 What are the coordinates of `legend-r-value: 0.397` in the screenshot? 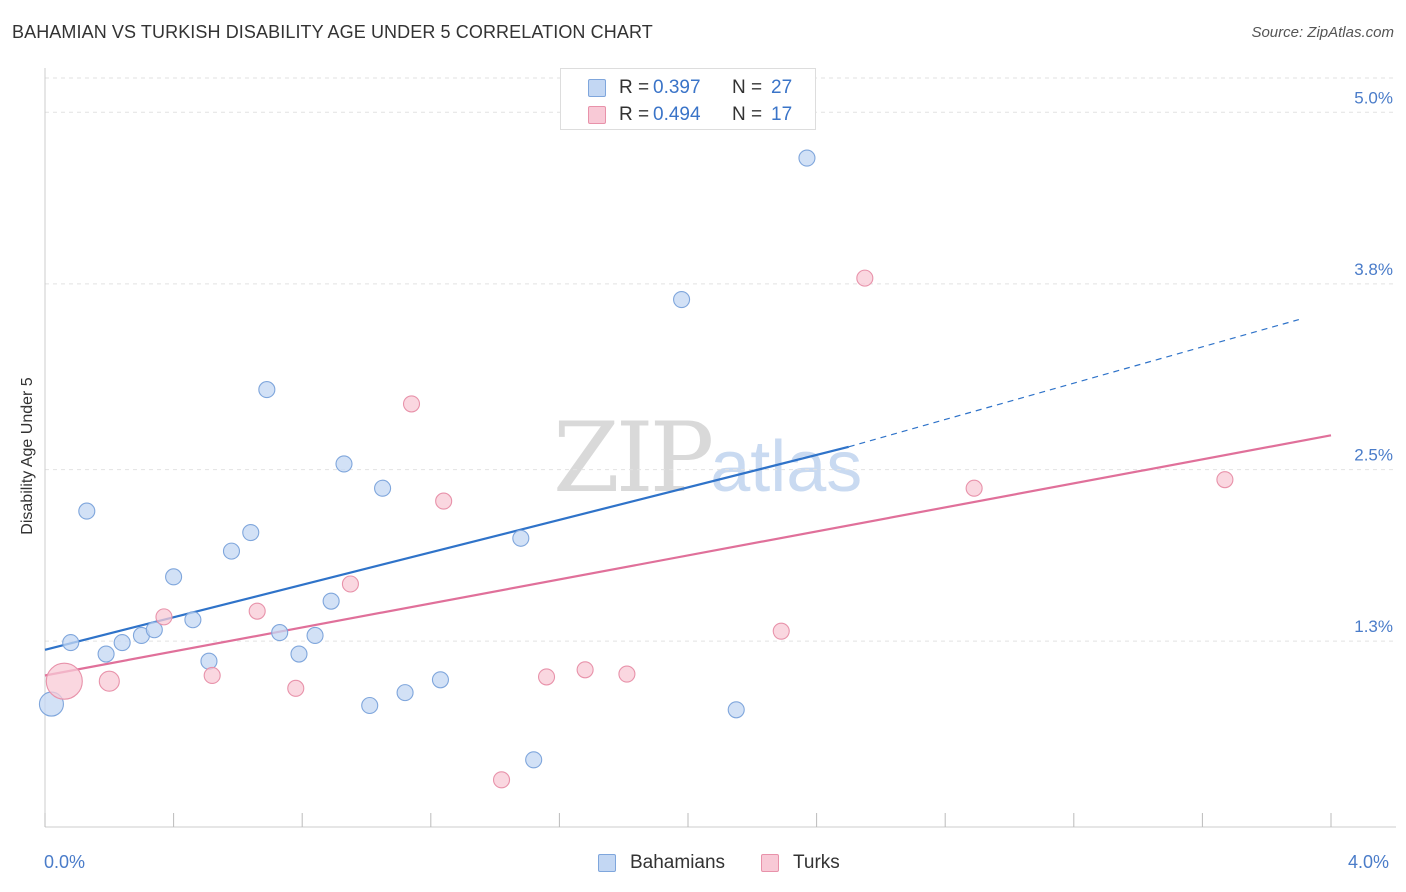 It's located at (677, 87).